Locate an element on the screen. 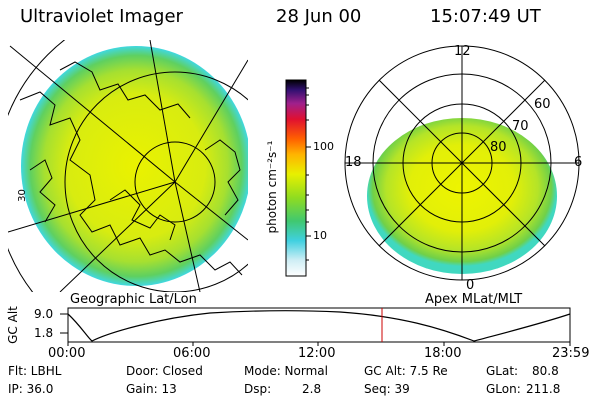 This screenshot has width=600, height=400. mlt-label-bottom: 0 is located at coordinates (470, 285).